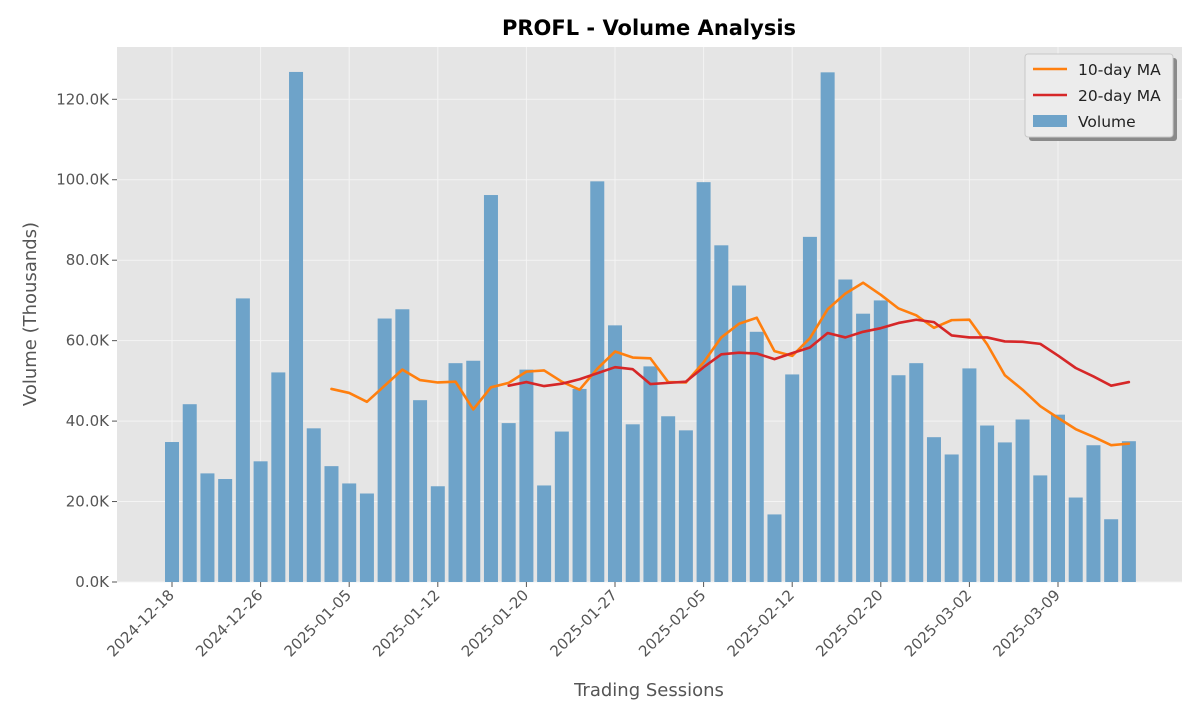 This screenshot has height=720, width=1200. I want to click on x-tick-label: 2024-12-26, so click(229, 623).